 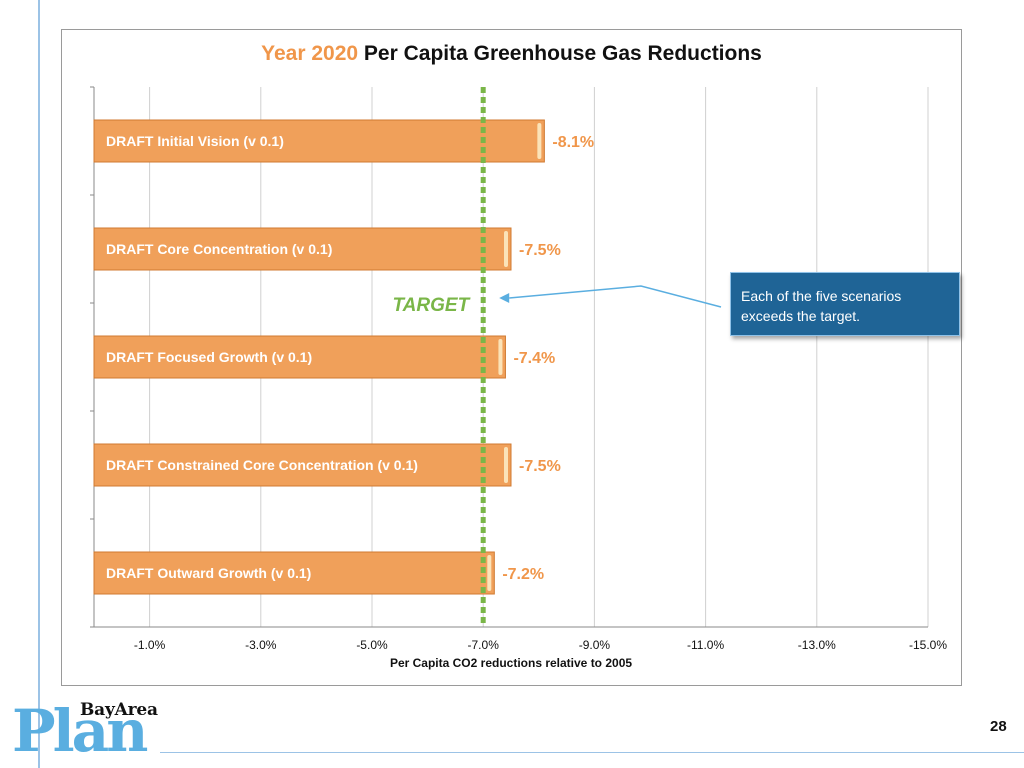 I want to click on value-label: -7.4%, so click(x=534, y=358).